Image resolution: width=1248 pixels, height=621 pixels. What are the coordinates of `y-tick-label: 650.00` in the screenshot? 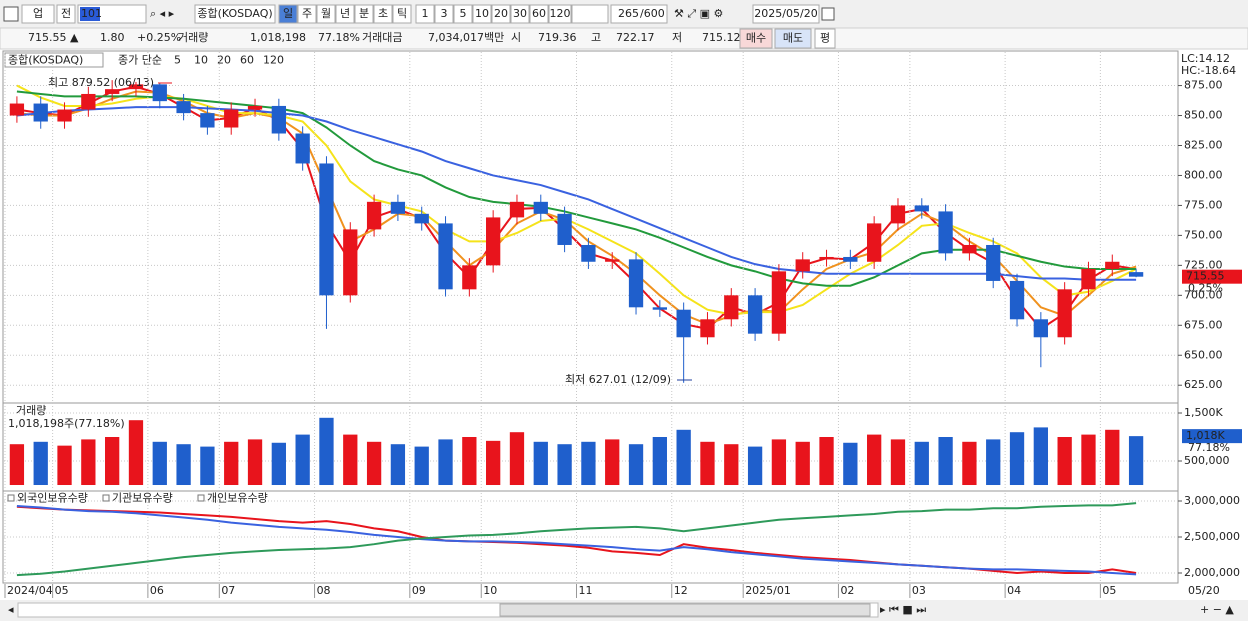 It's located at (1203, 354).